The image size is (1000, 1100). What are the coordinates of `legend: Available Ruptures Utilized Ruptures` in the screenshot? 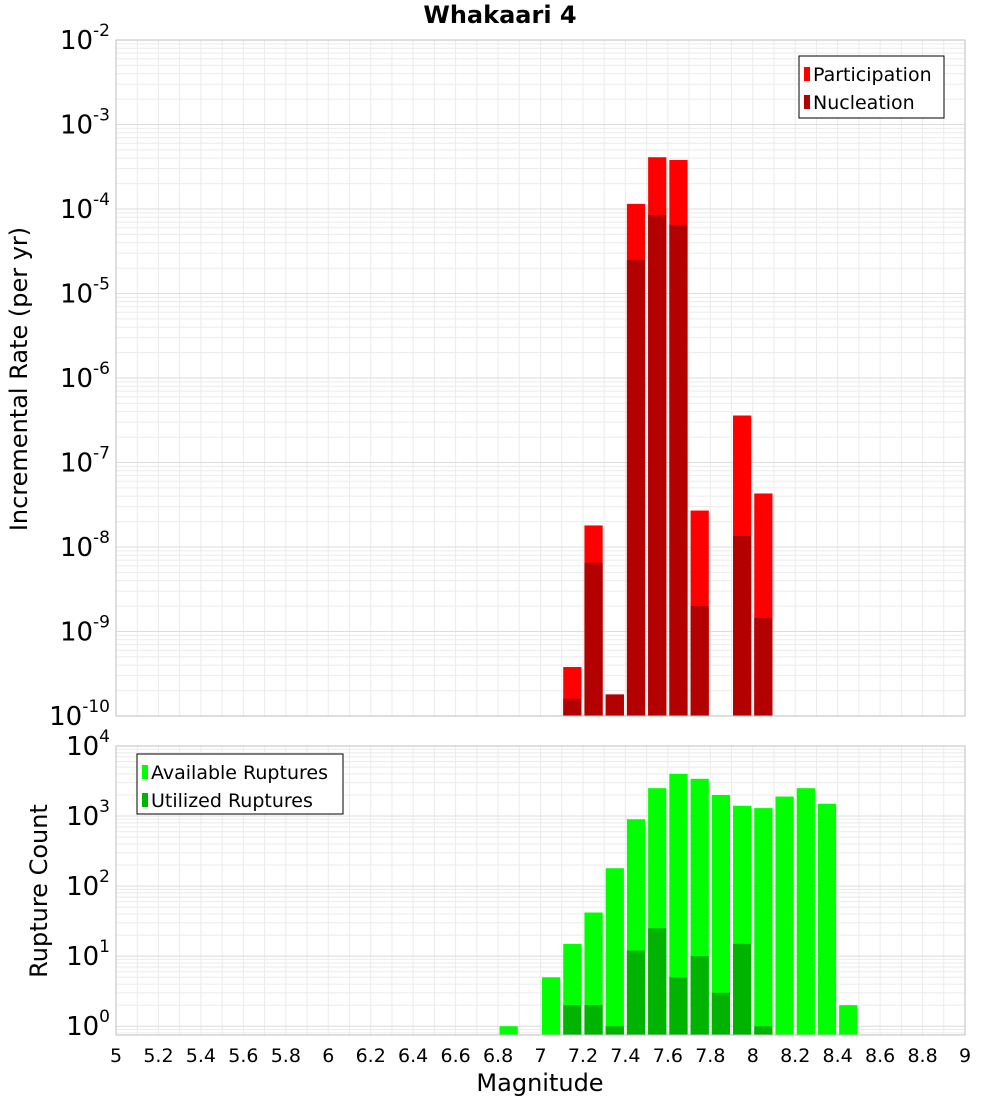 It's located at (240, 784).